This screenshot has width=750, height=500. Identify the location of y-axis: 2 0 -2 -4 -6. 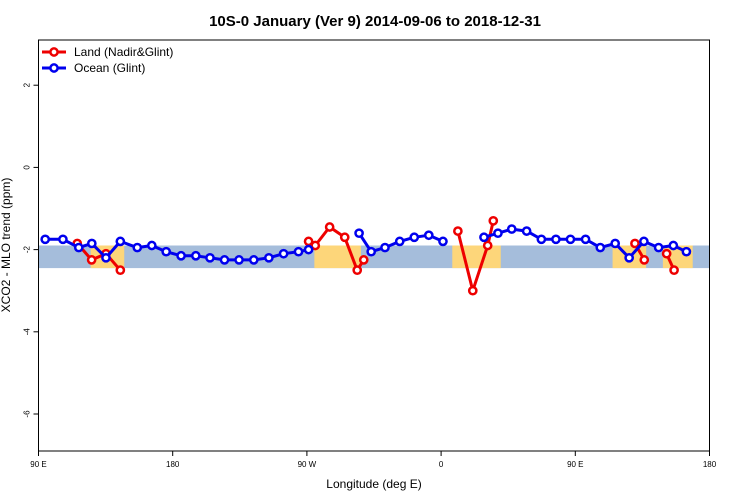
(31, 250).